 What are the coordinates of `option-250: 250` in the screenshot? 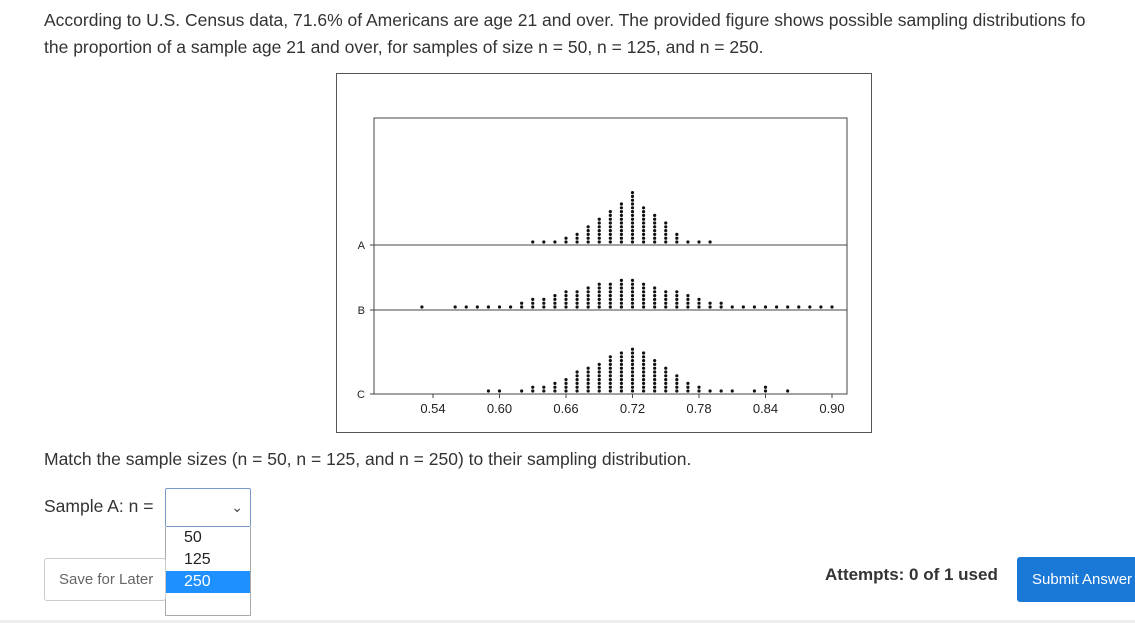 It's located at (208, 582).